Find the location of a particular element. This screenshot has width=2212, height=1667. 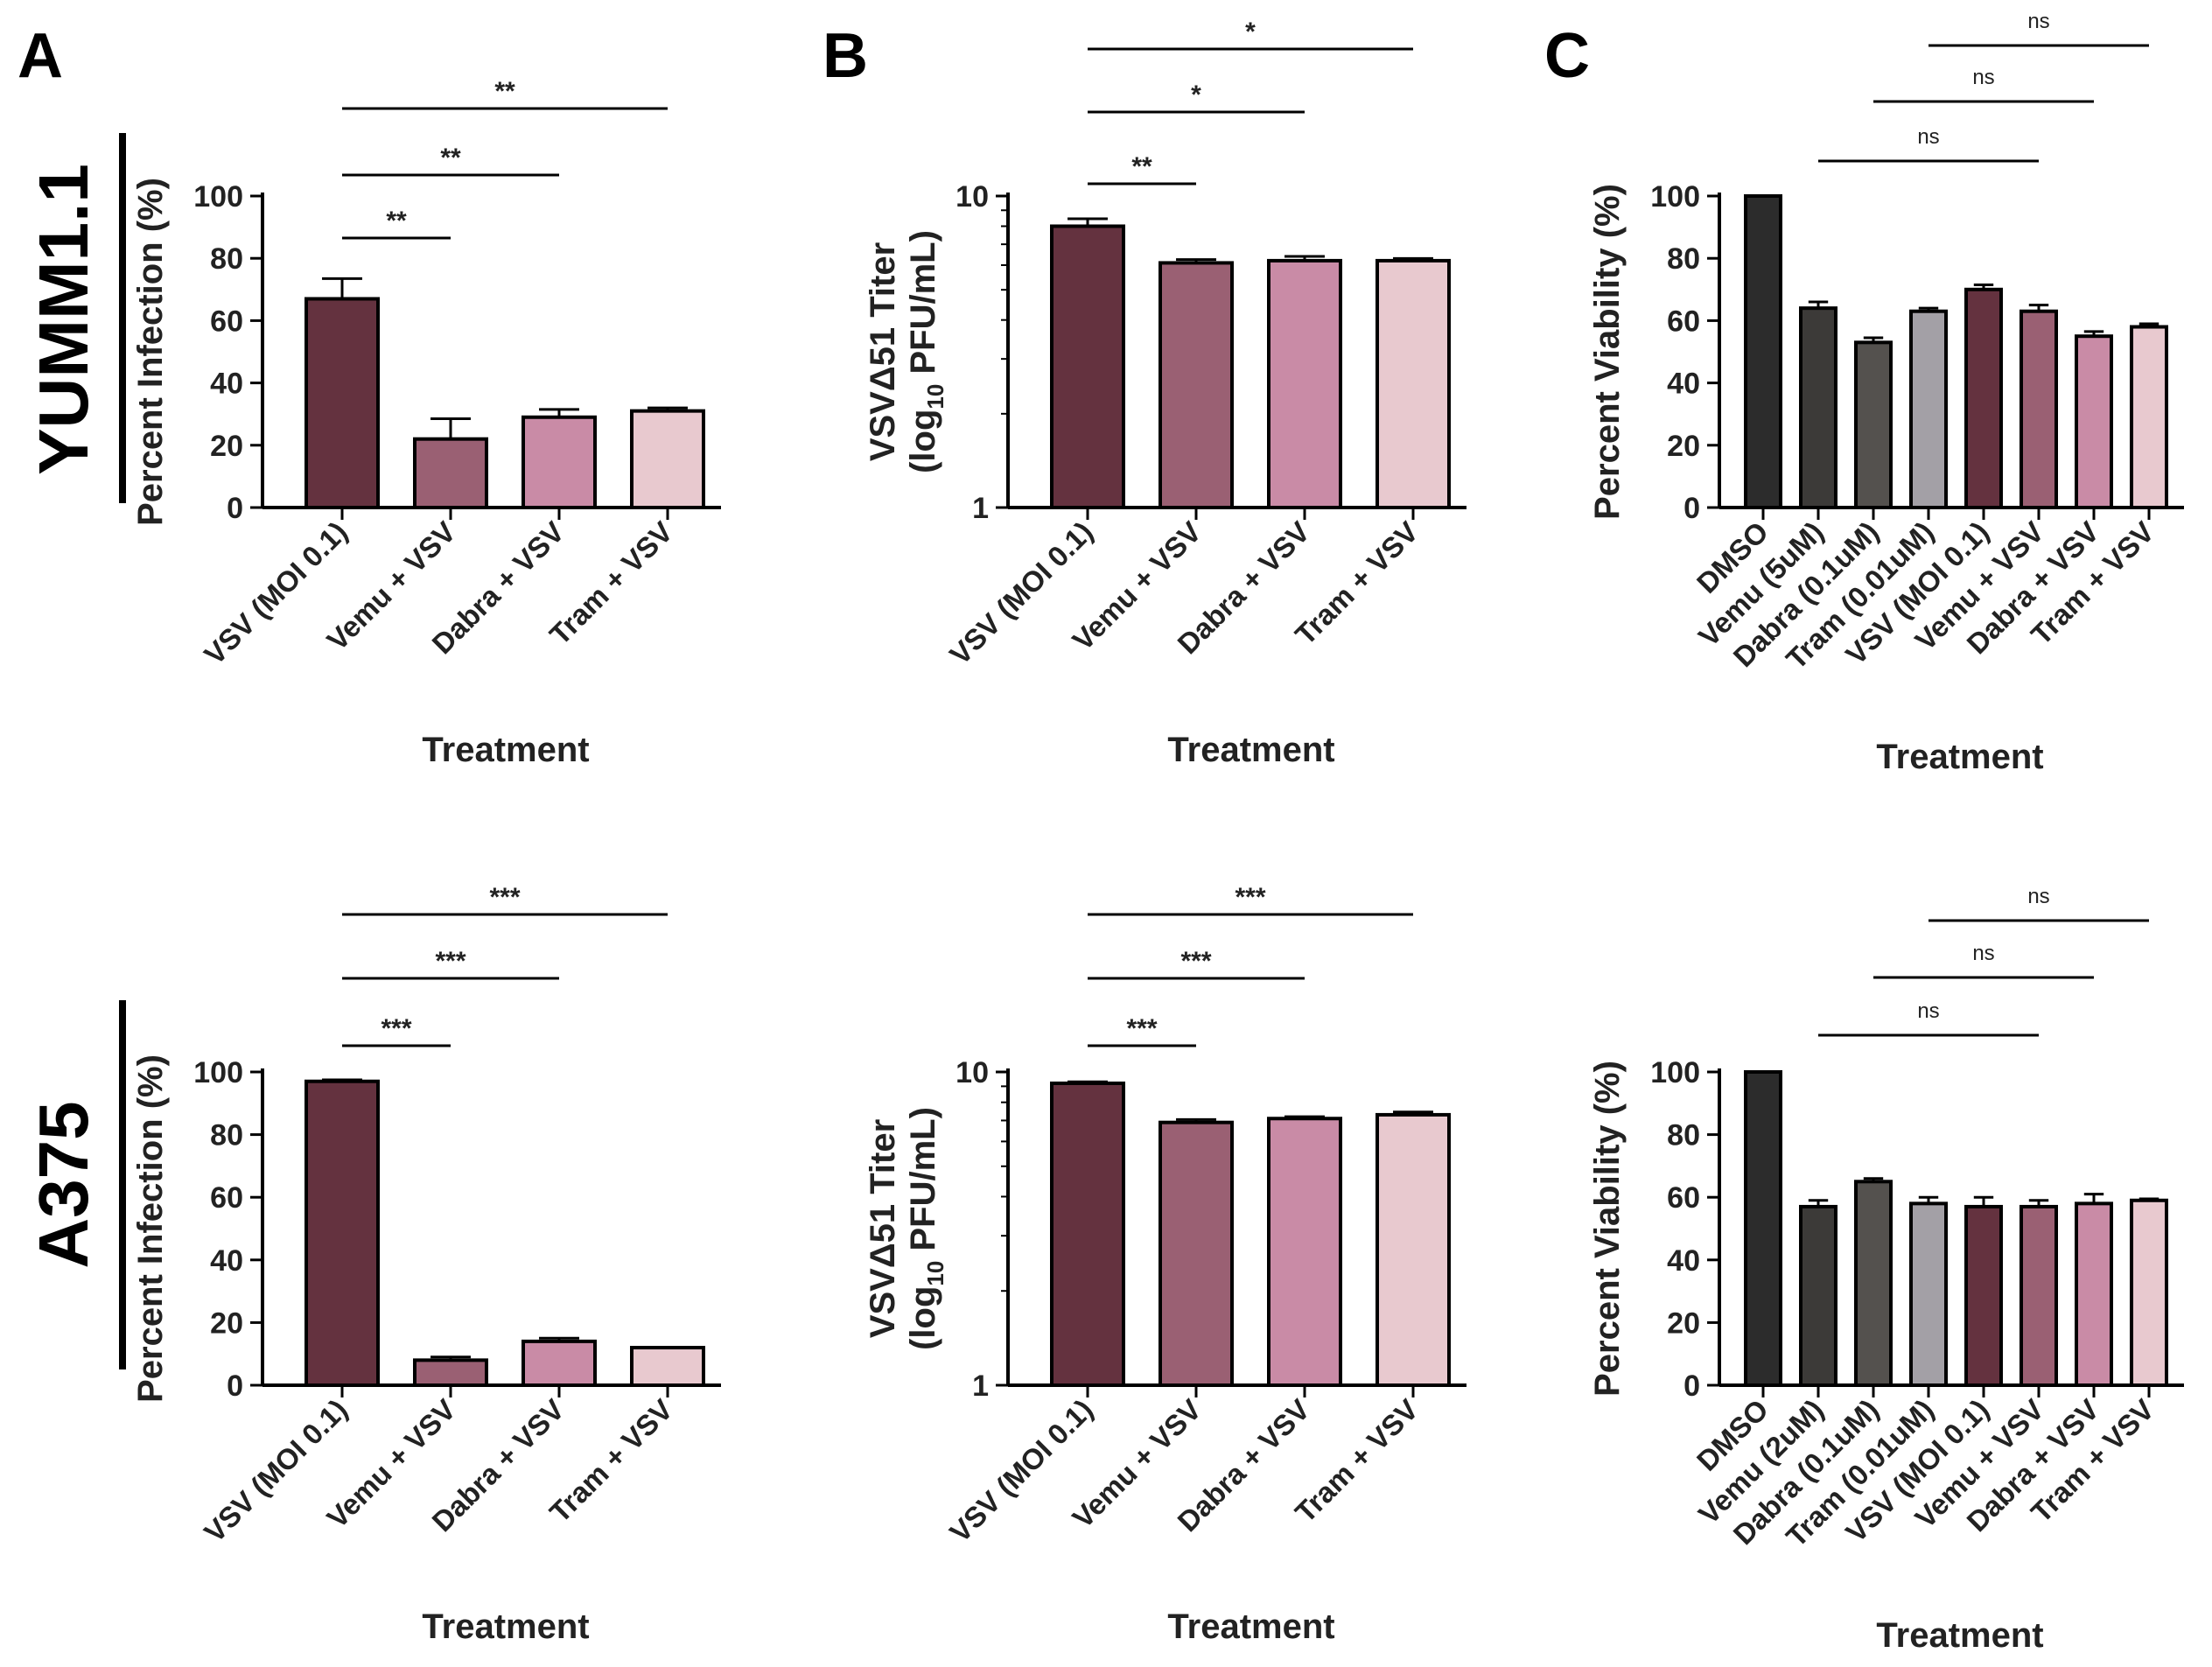

row-label-yumm: YUMM1.1 is located at coordinates (63, 319).